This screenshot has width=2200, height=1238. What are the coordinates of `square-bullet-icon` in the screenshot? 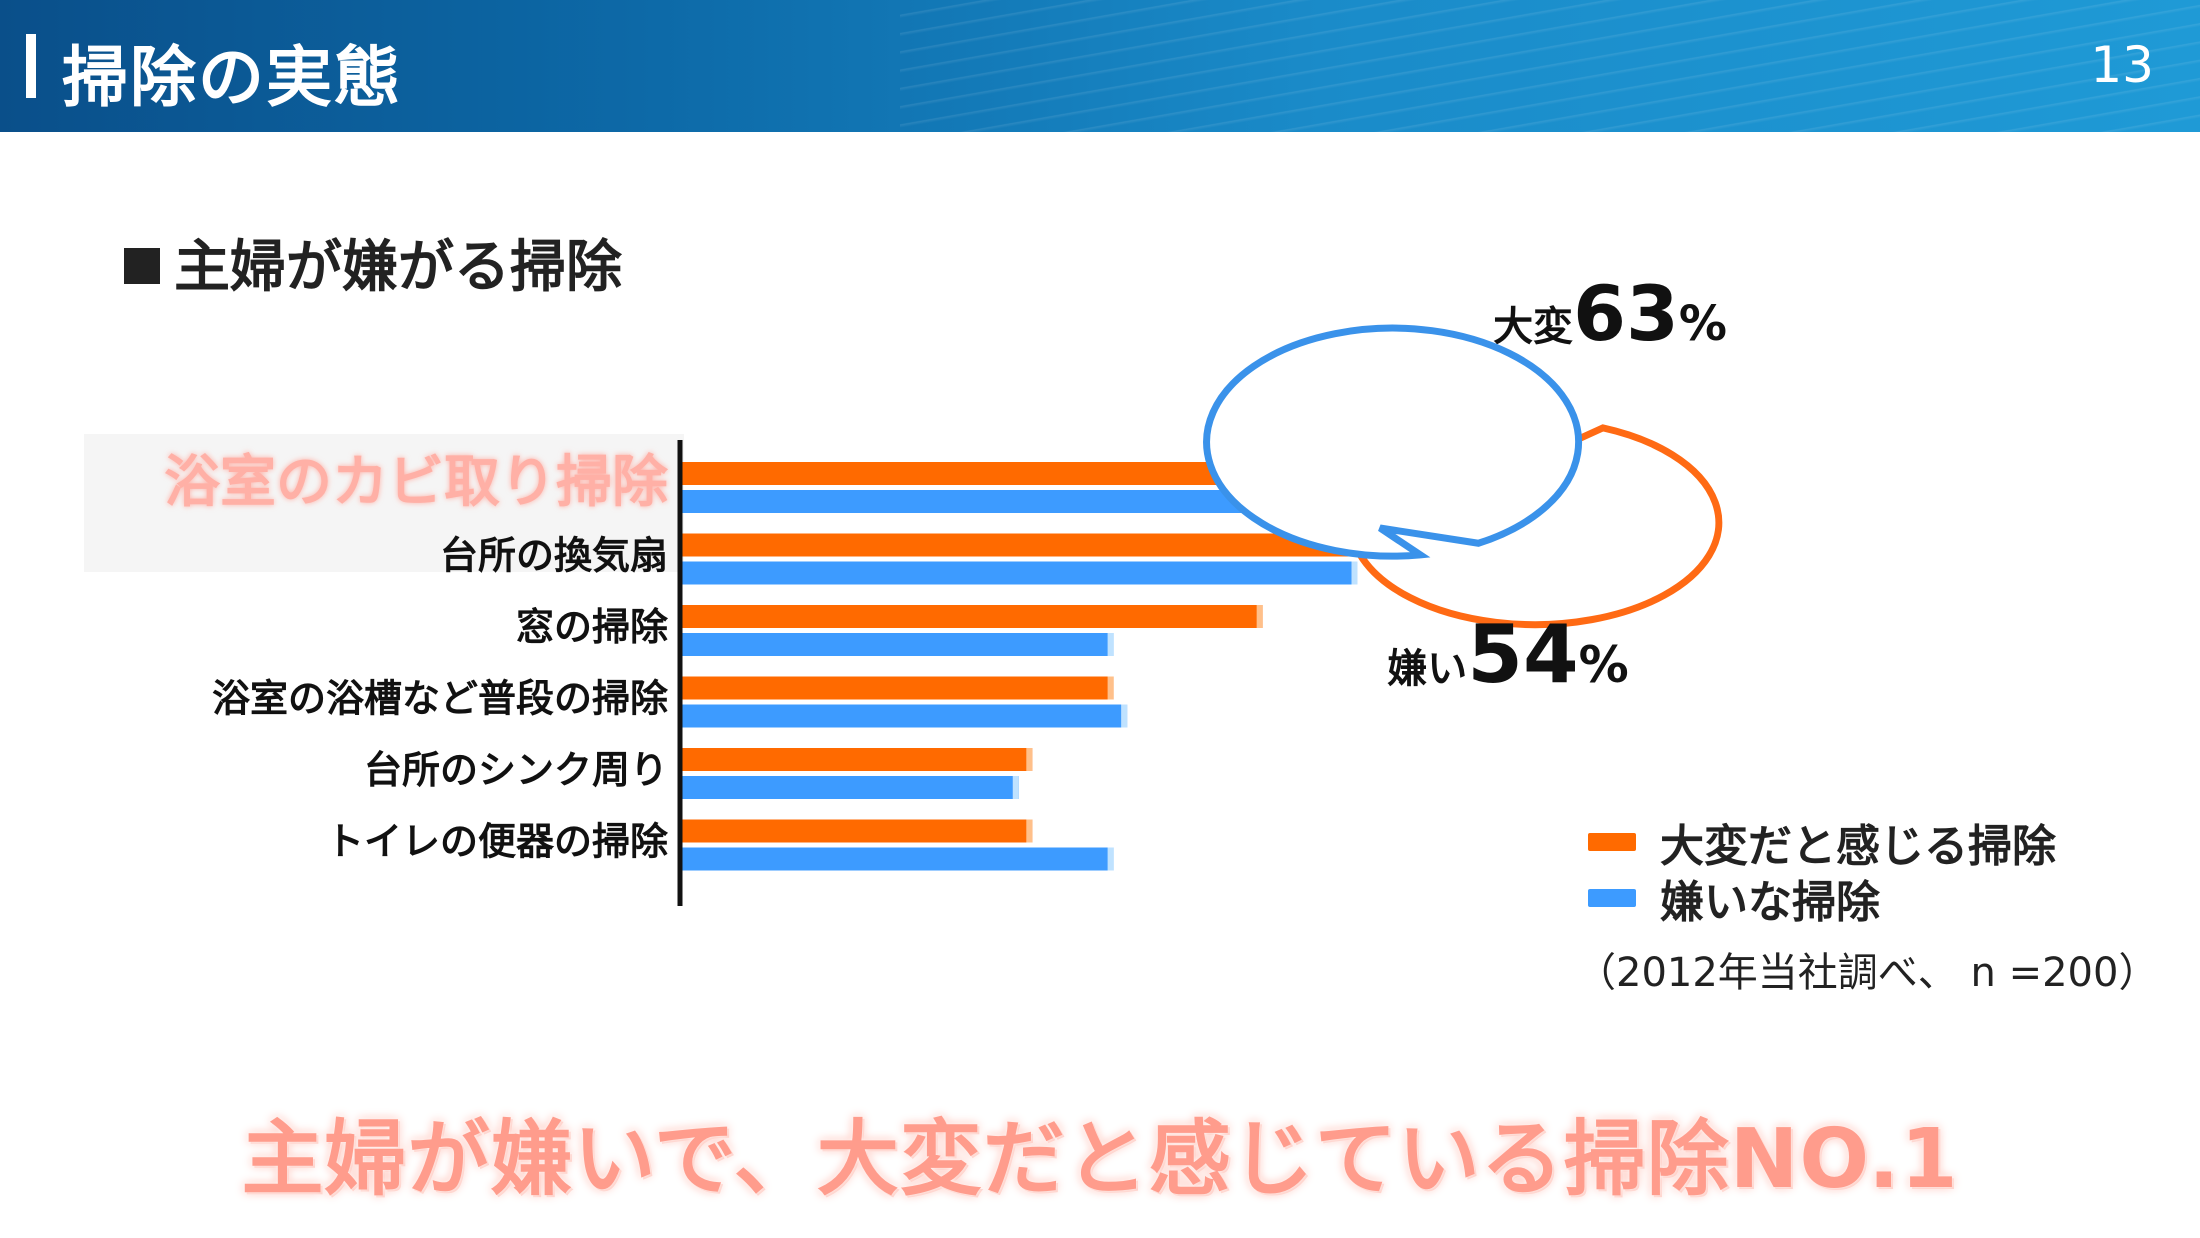 It's located at (142, 266).